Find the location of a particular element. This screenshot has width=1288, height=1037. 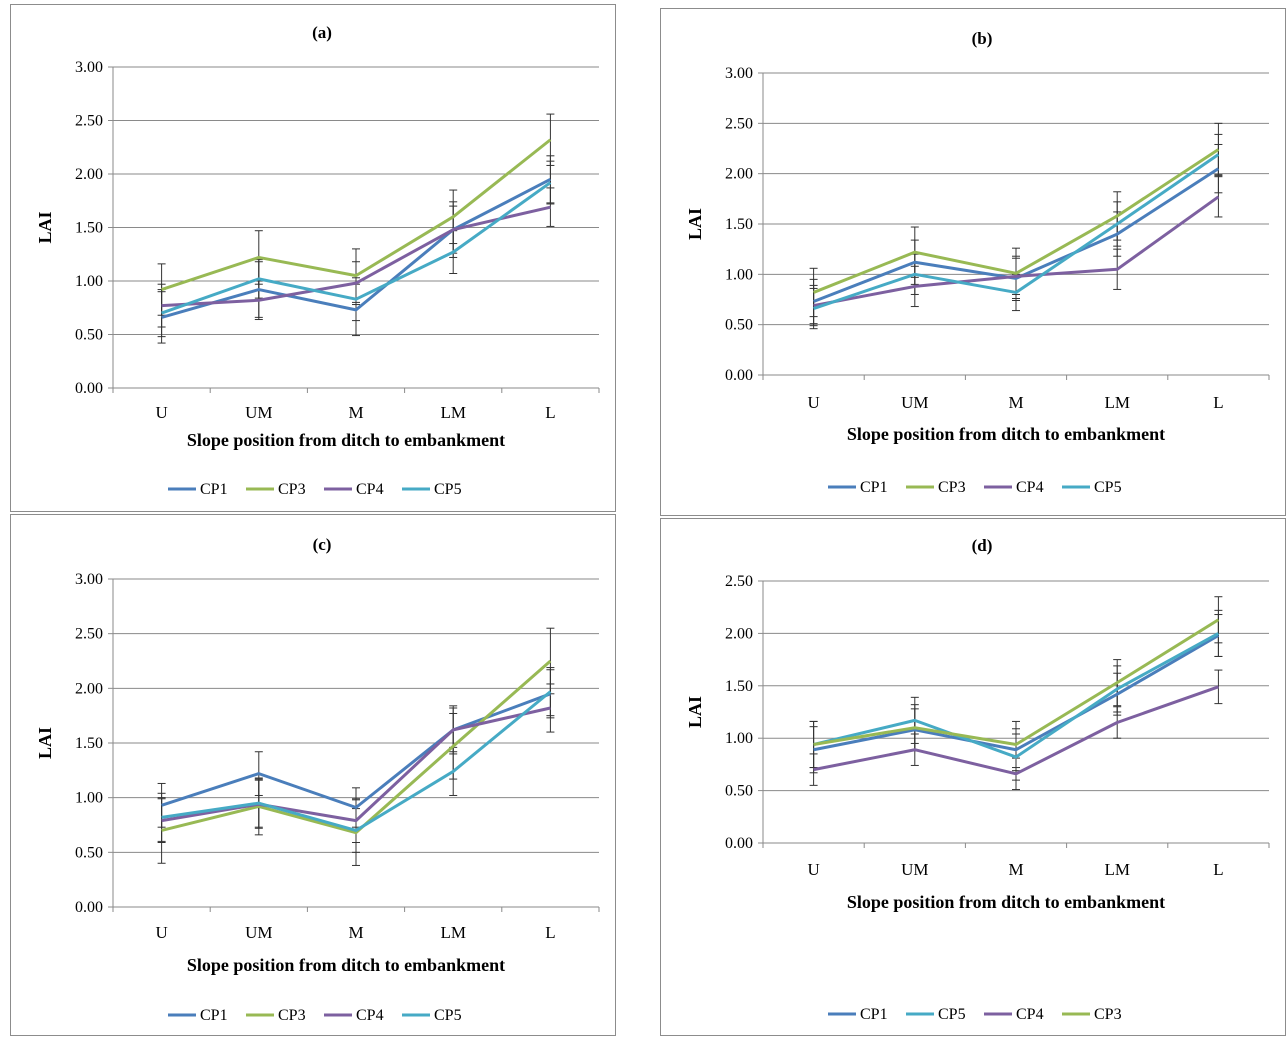

chart-c-x-axis-label: Slope position from ditch to embankment is located at coordinates (346, 965).